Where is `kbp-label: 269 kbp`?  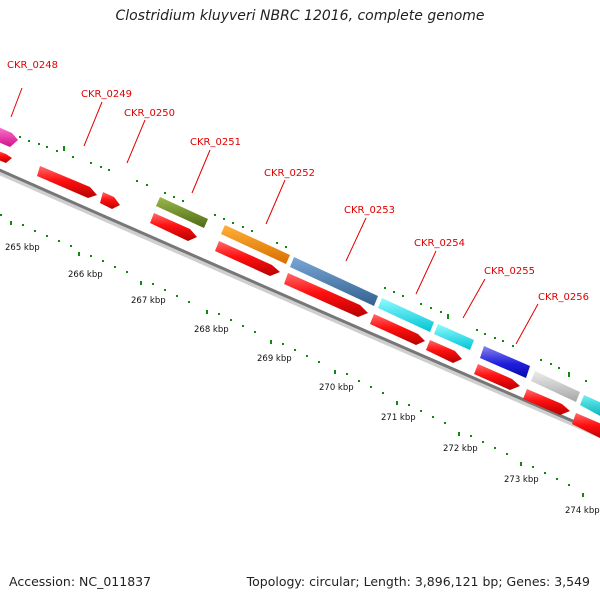 kbp-label: 269 kbp is located at coordinates (274, 359).